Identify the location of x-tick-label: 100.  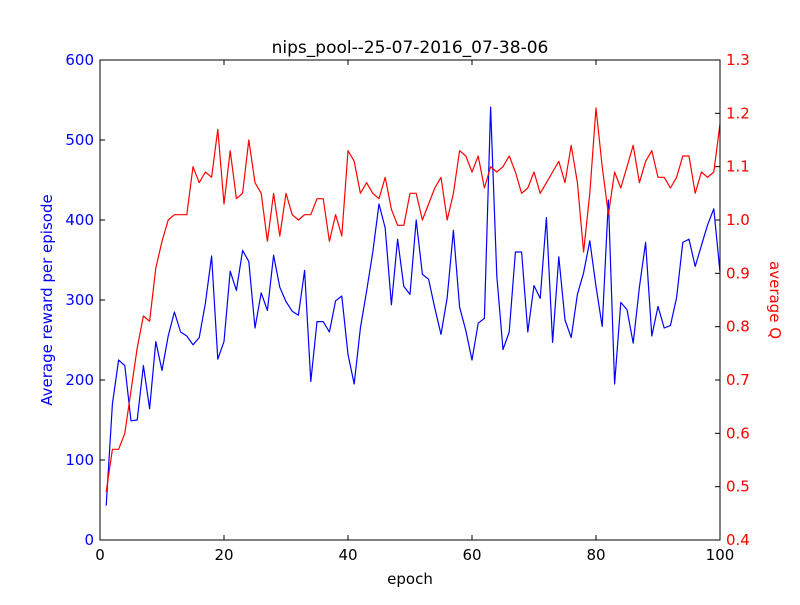
(720, 555).